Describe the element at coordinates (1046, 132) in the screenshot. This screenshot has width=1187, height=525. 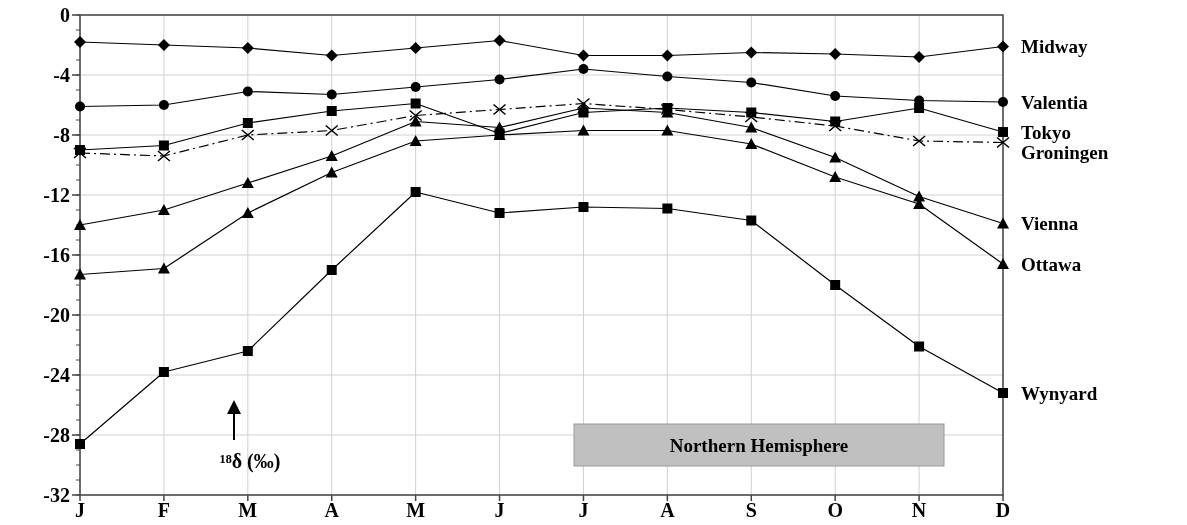
I see `series-label: Tokyo` at that location.